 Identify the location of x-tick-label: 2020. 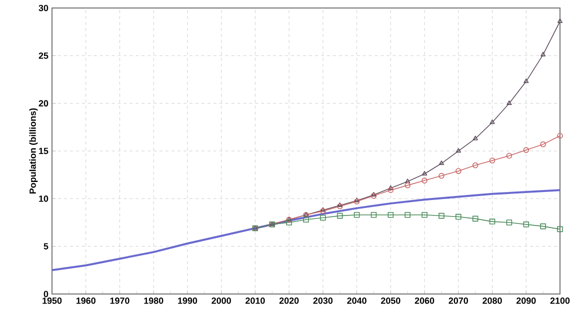
(289, 301).